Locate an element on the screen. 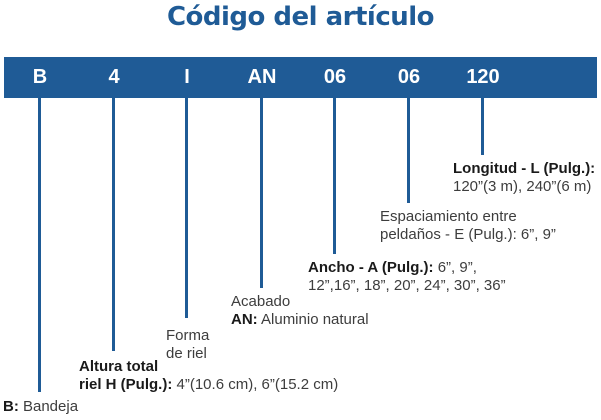 The width and height of the screenshot is (601, 420). description-forma: Forma de riel is located at coordinates (187, 345).